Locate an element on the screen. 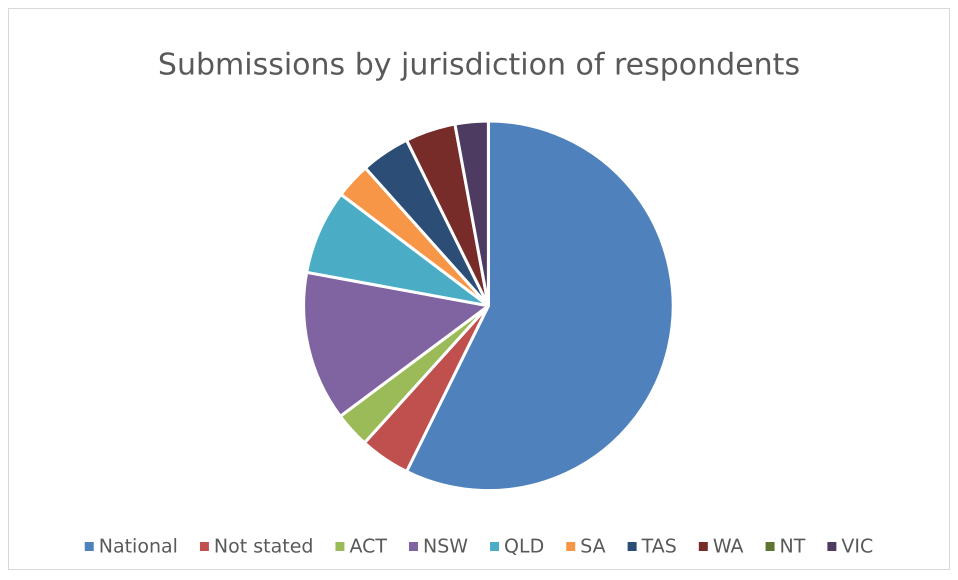  legend-label: NT is located at coordinates (793, 547).